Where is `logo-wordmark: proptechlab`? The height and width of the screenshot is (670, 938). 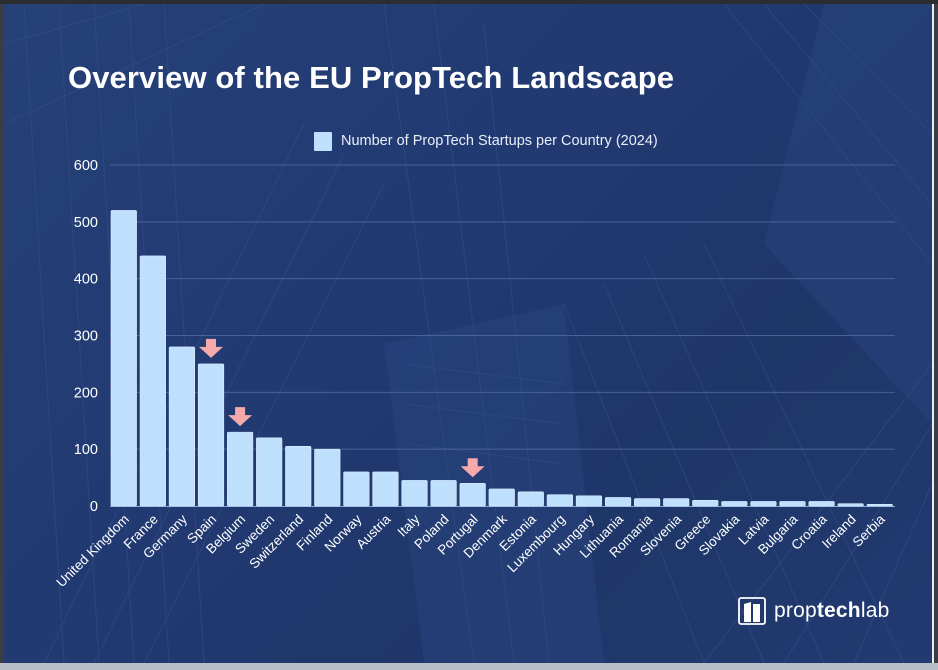
logo-wordmark: proptechlab is located at coordinates (831, 611).